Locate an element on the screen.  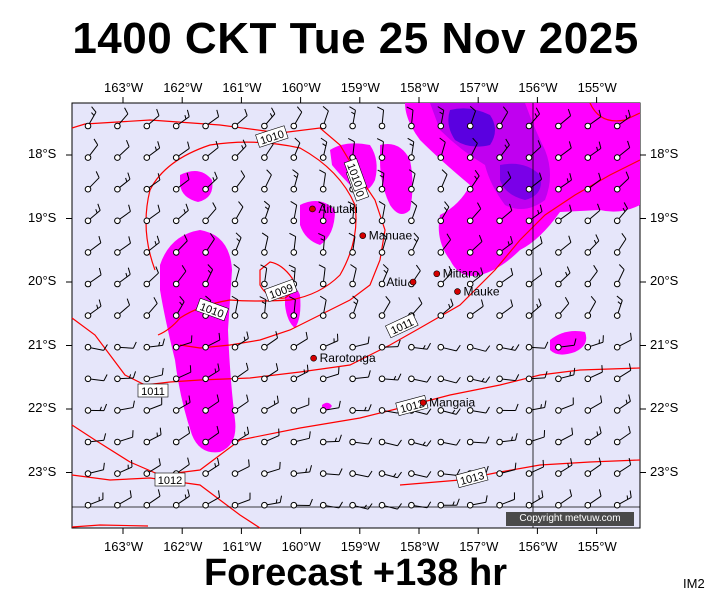
place-mauke: Mauke is located at coordinates (477, 292).